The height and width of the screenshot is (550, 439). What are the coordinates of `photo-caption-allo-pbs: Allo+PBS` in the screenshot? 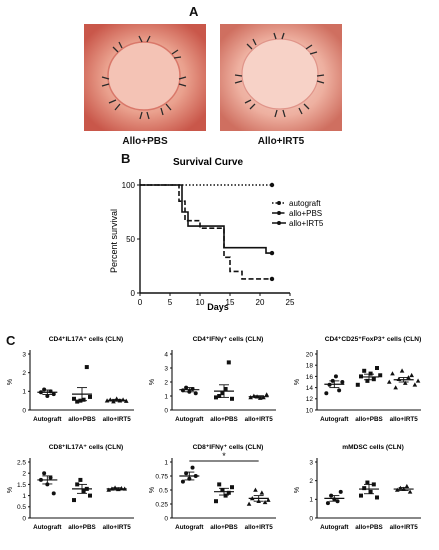 It's located at (145, 141).